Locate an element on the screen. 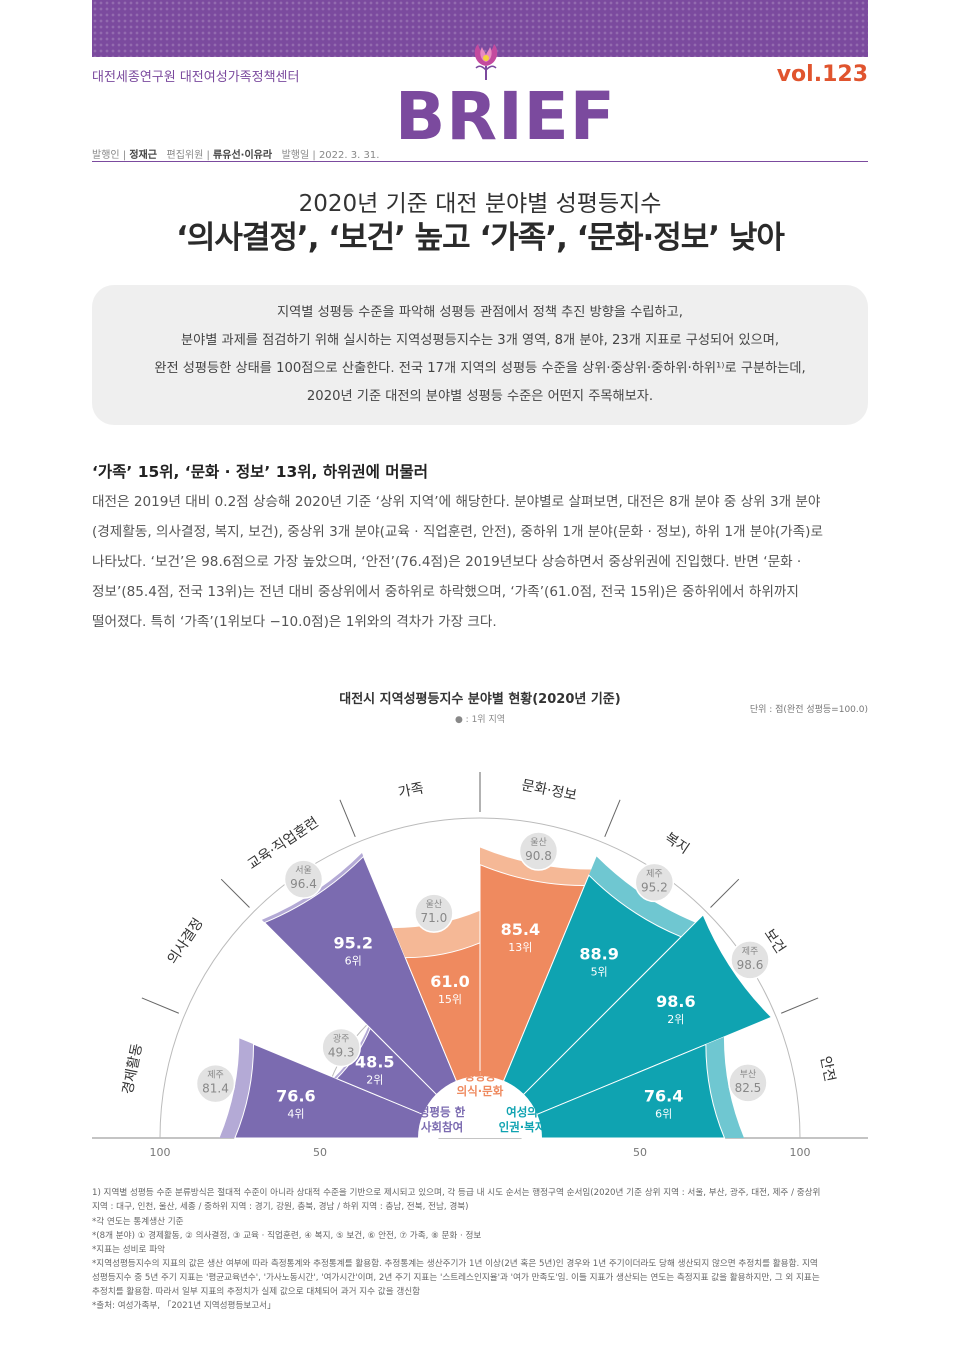 This screenshot has height=1357, width=960. meta-editors: 류유선·이유라 is located at coordinates (243, 155).